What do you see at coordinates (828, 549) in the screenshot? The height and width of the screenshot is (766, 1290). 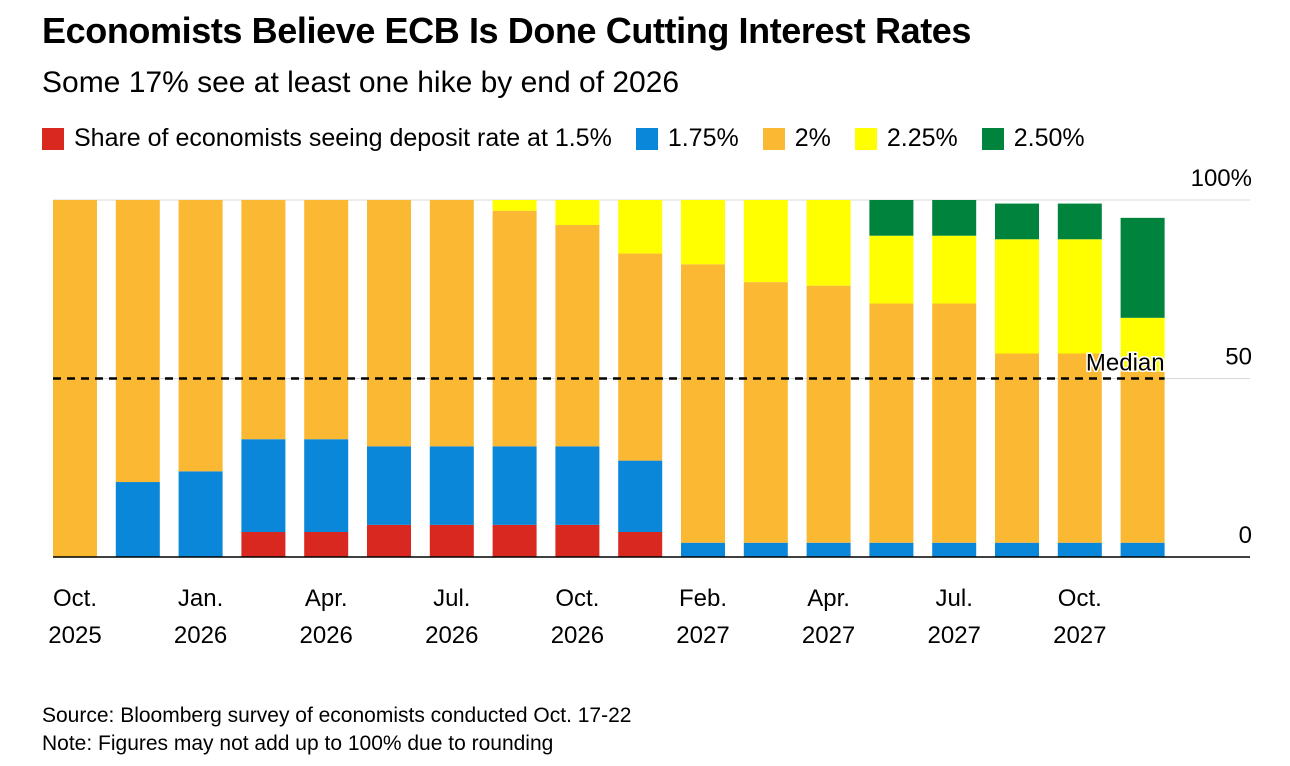 I see `bar-segment-1.75%-12` at bounding box center [828, 549].